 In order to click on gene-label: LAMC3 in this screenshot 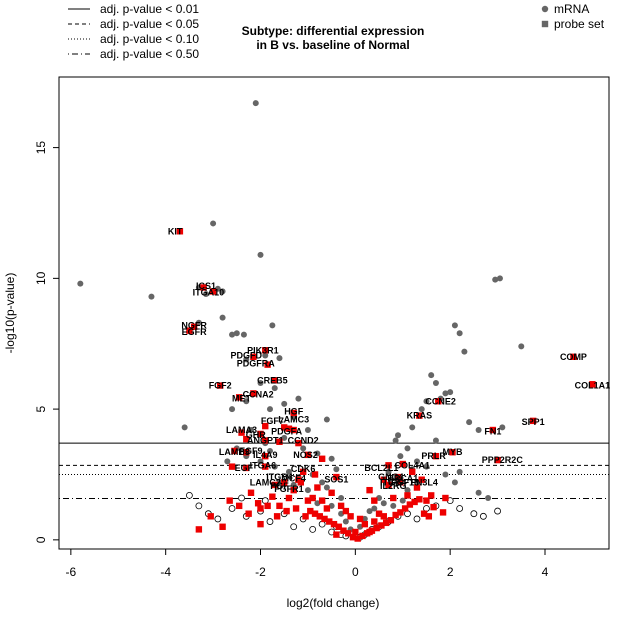, I will do `click(293, 420)`.